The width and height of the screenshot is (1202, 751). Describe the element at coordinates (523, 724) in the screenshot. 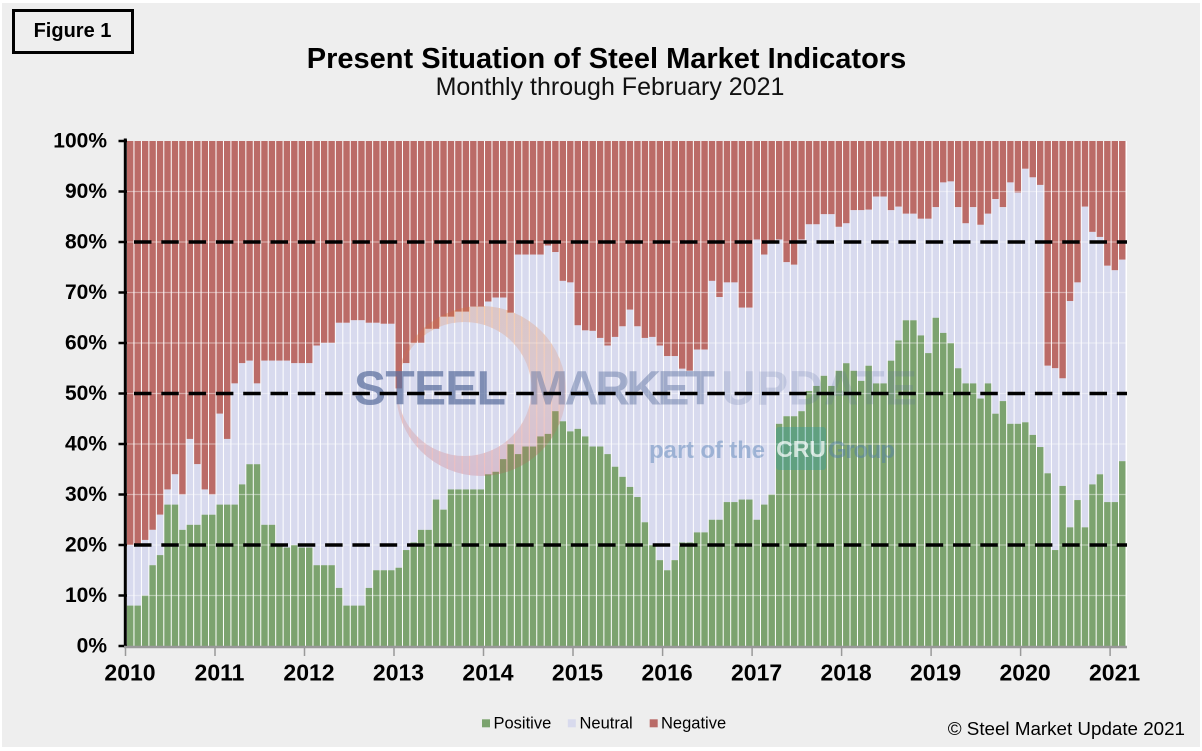

I see `svg-text: Positive` at that location.